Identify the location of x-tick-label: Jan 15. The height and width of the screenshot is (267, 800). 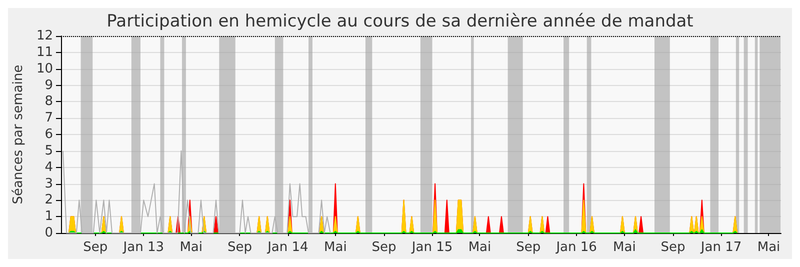
(431, 247).